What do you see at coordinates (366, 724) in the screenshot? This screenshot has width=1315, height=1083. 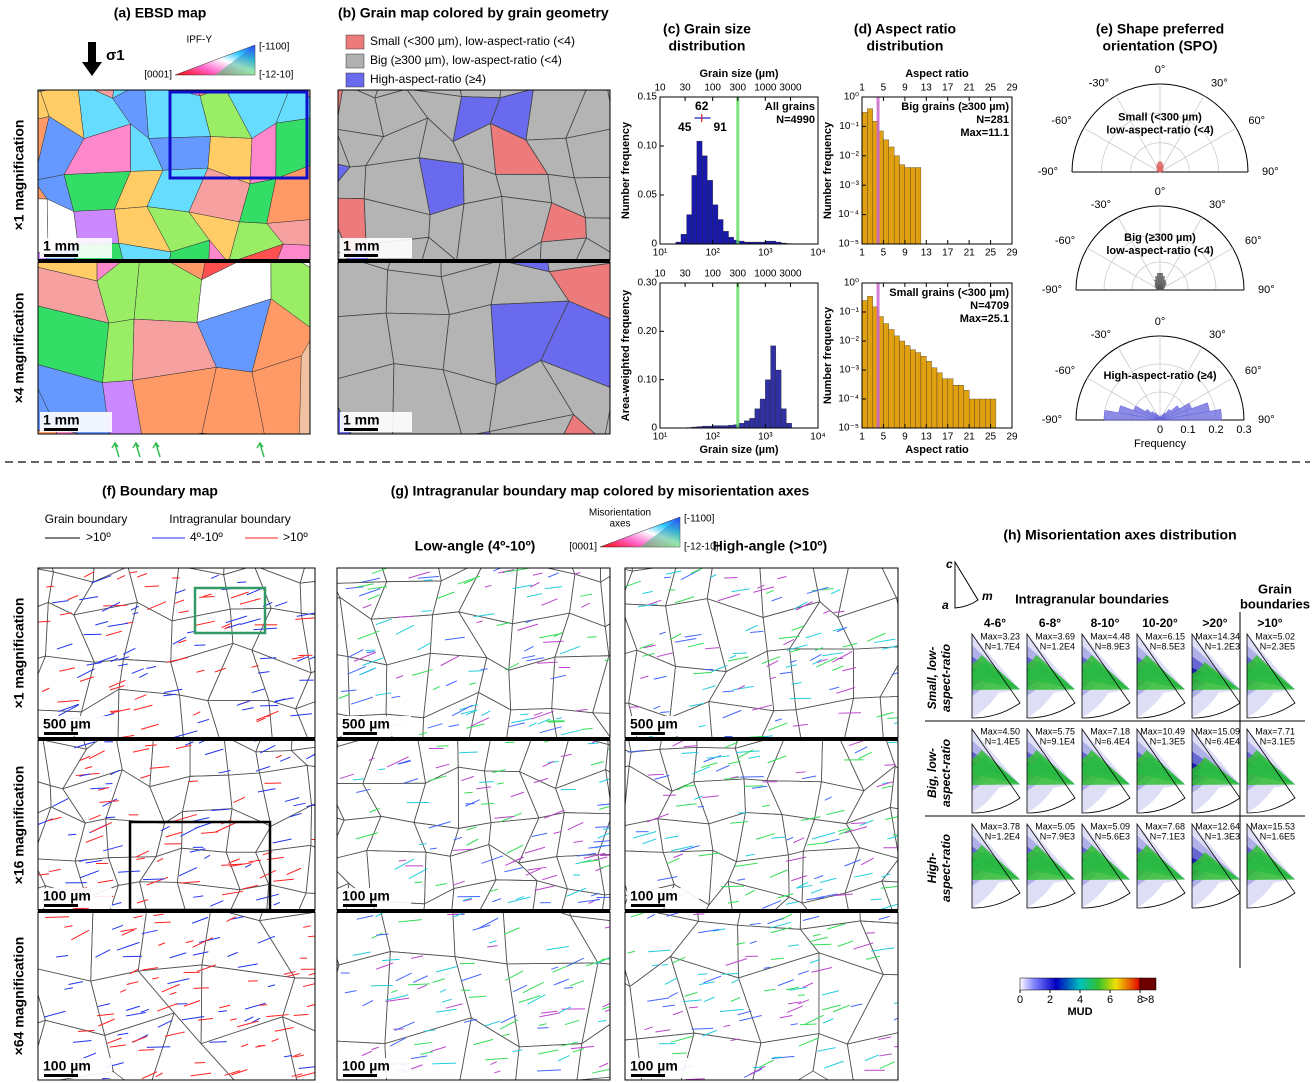 I see `scale-bar-label: 500 µm` at bounding box center [366, 724].